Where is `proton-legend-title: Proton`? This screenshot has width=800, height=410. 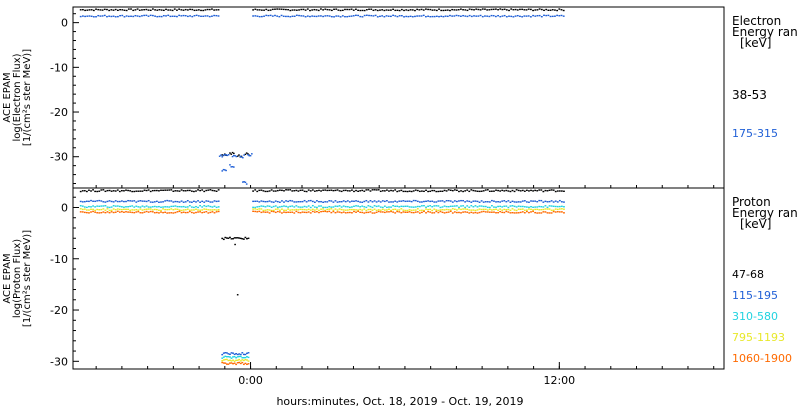 proton-legend-title: Proton is located at coordinates (751, 202).